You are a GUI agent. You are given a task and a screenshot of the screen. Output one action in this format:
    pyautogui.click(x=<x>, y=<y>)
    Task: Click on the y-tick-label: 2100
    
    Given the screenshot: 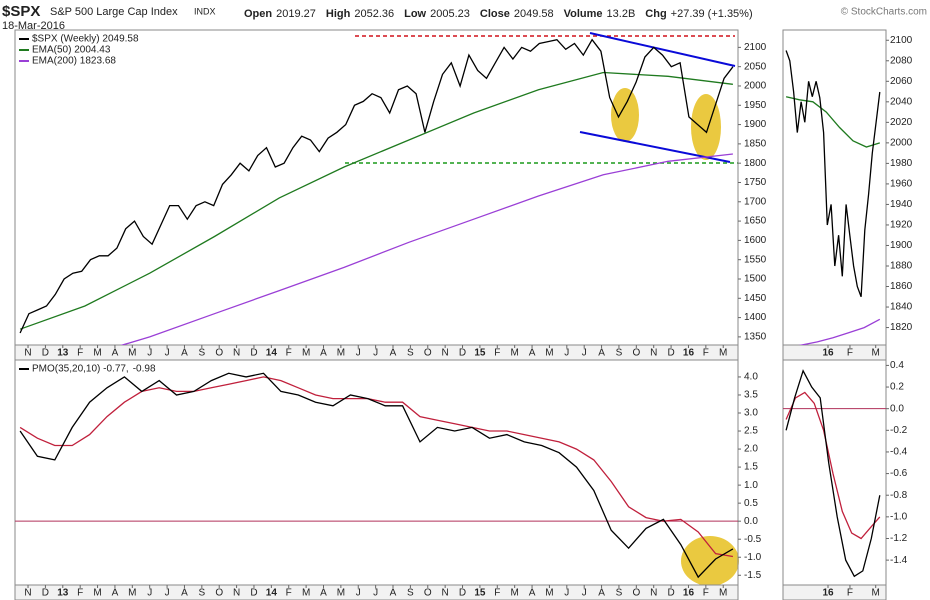 What is the action you would take?
    pyautogui.click(x=901, y=40)
    